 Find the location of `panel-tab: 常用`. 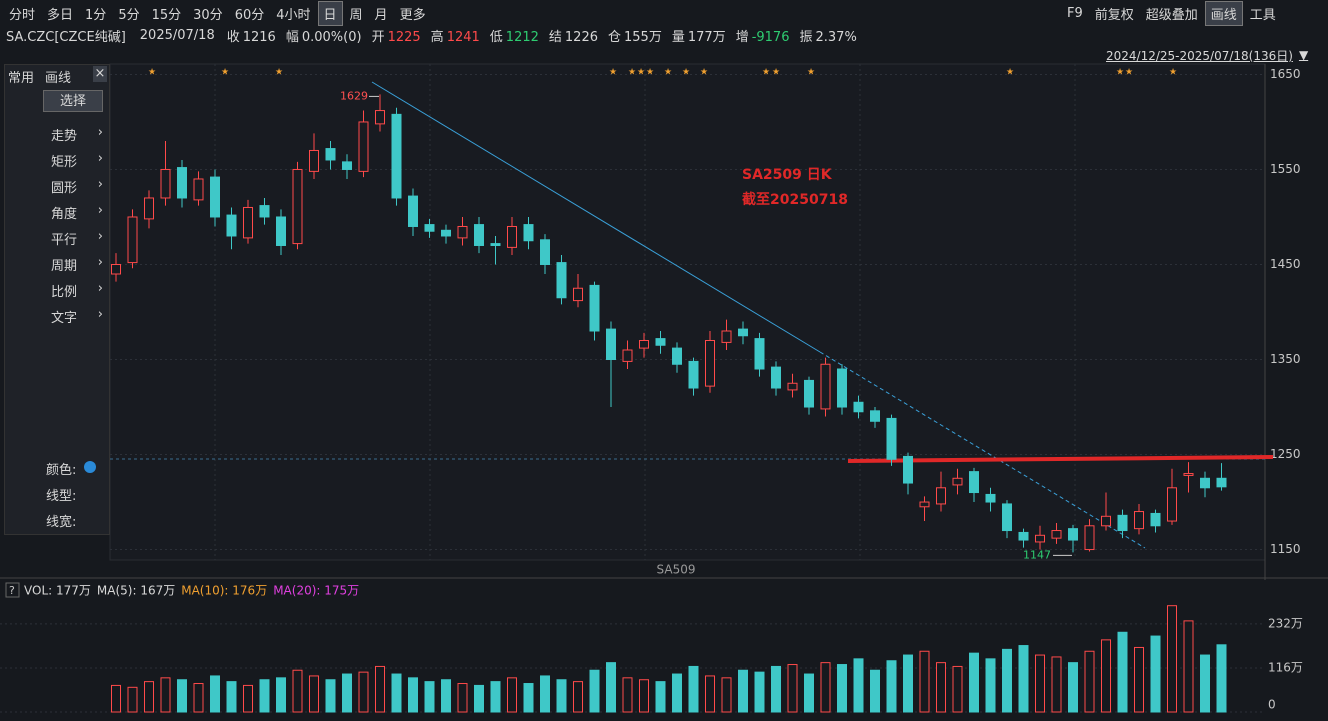

panel-tab: 常用 is located at coordinates (21, 78).